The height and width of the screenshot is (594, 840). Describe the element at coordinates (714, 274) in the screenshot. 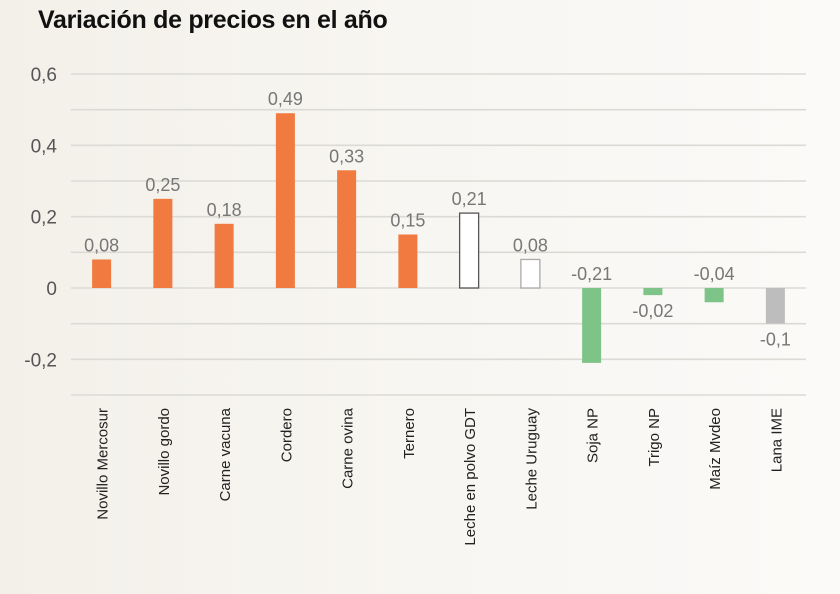

I see `data-label: -0,04` at that location.